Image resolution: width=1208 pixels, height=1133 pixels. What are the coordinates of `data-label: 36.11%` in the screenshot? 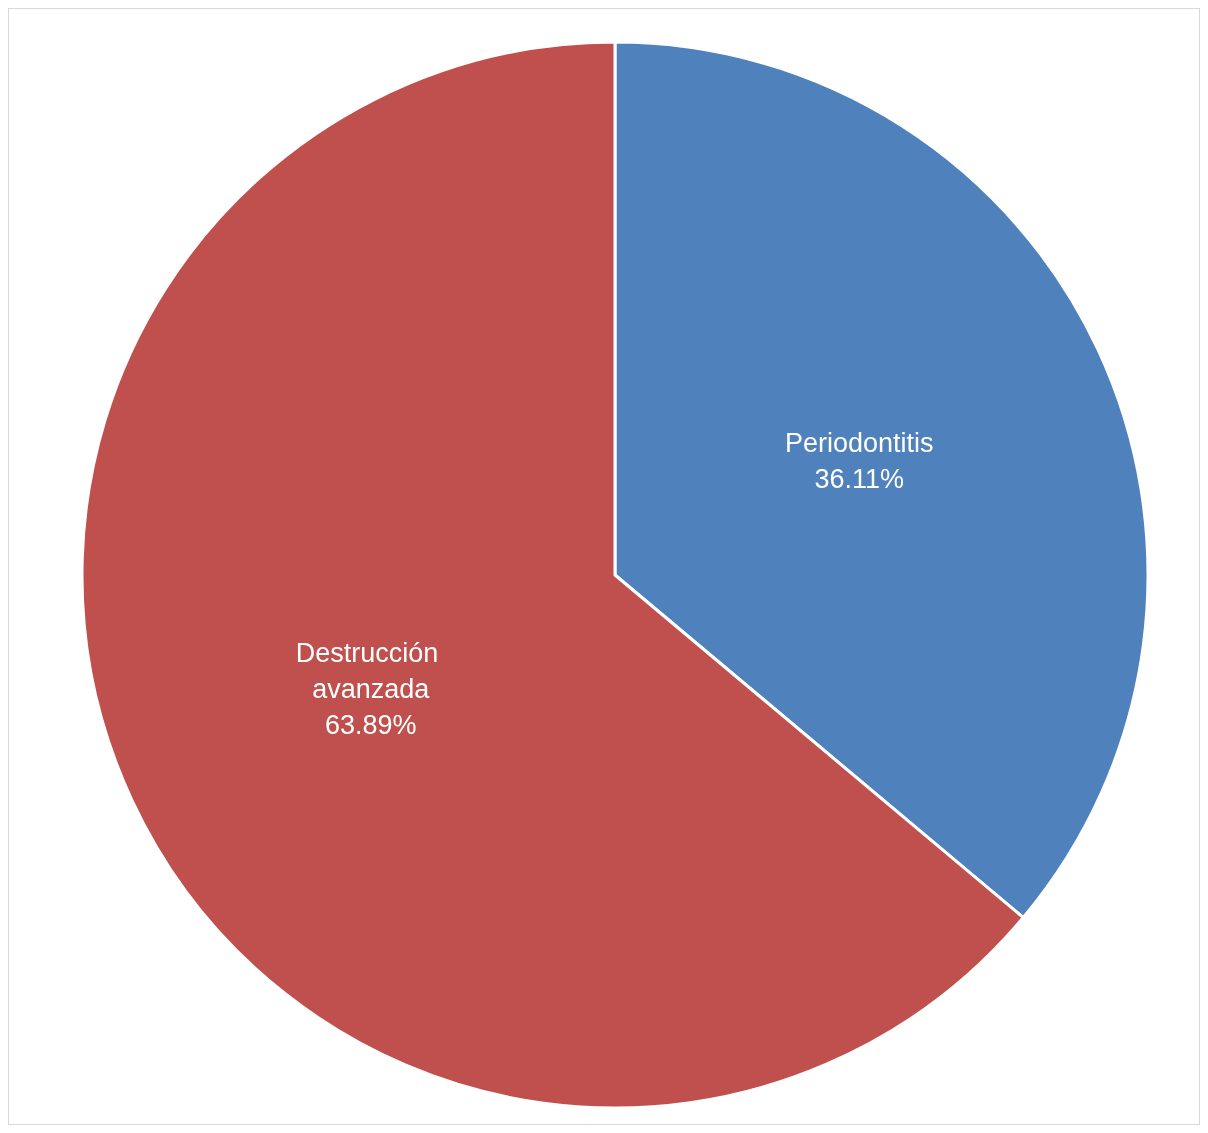 It's located at (859, 479).